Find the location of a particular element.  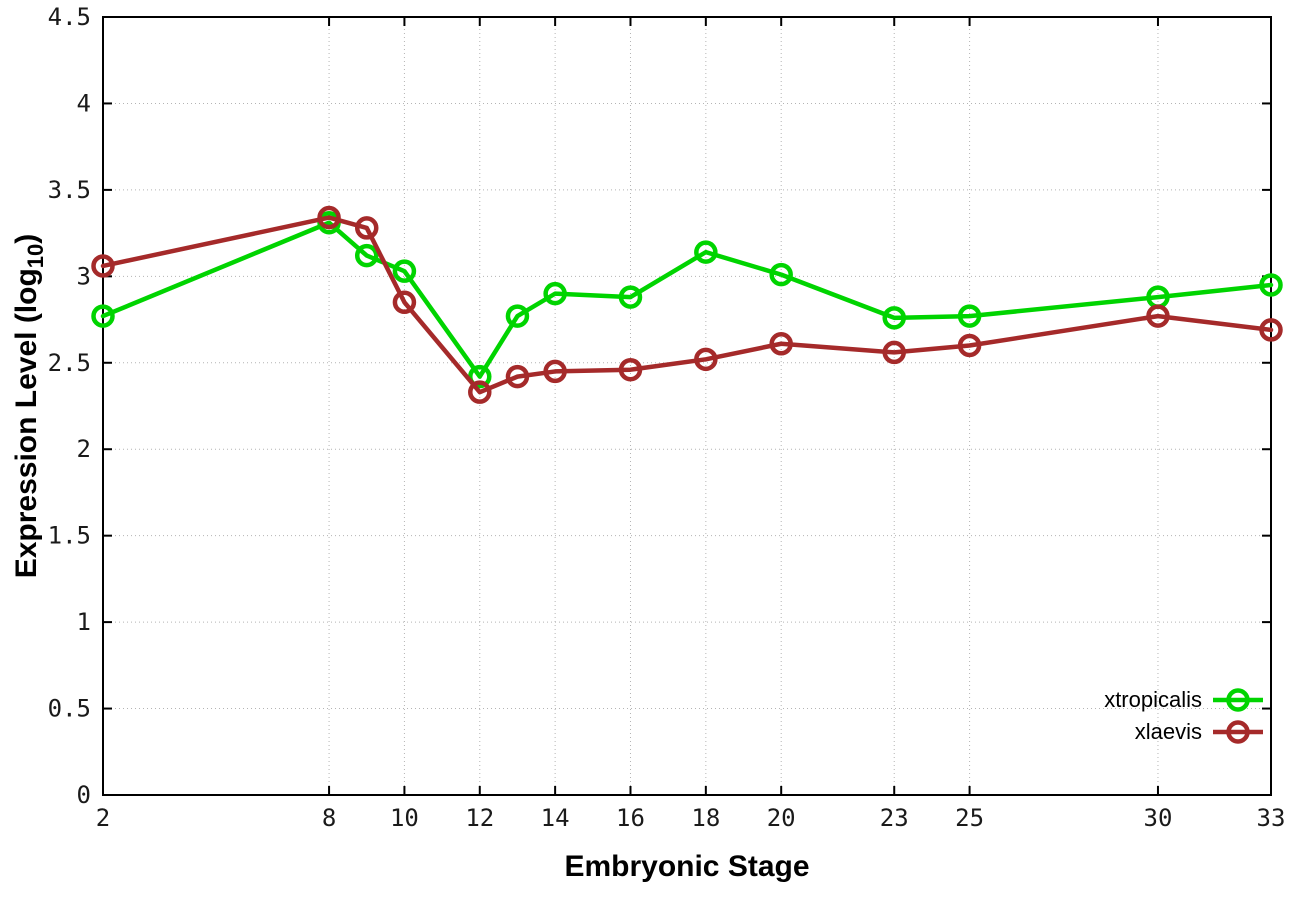

x-tick-label: 12 is located at coordinates (479, 818).